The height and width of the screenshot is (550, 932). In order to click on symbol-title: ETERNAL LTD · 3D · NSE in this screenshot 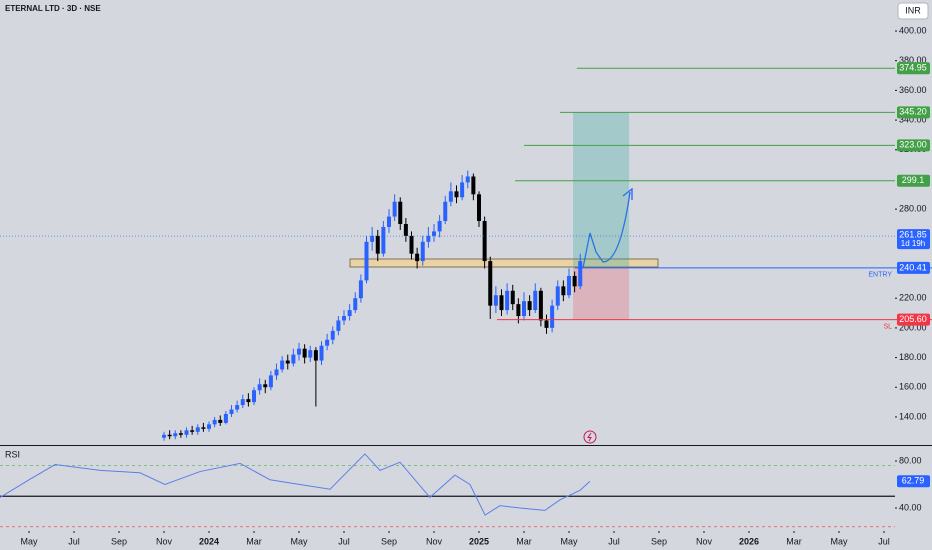, I will do `click(53, 8)`.